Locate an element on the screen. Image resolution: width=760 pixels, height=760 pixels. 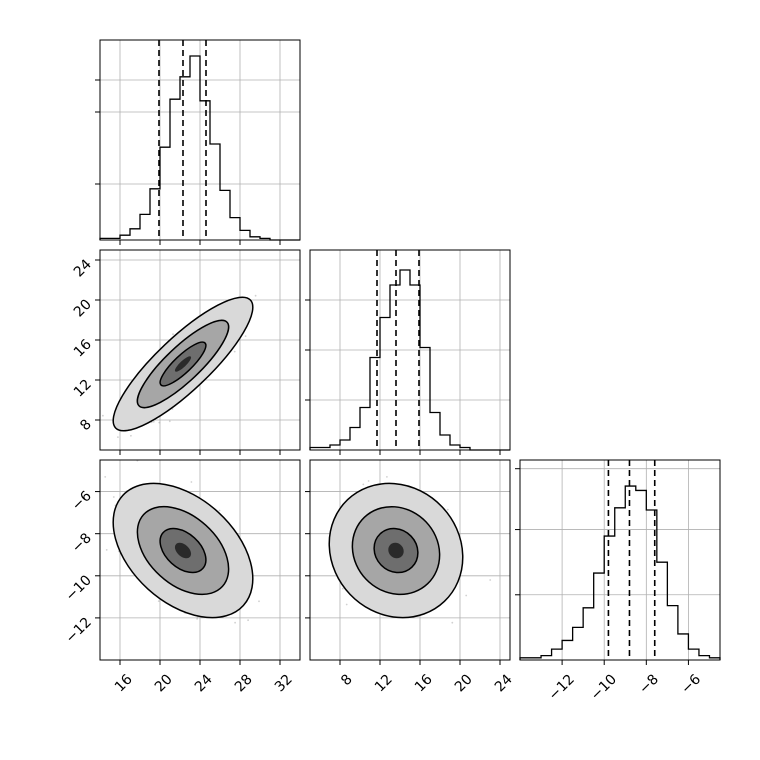
y-tick-label: 16 is located at coordinates (83, 348).